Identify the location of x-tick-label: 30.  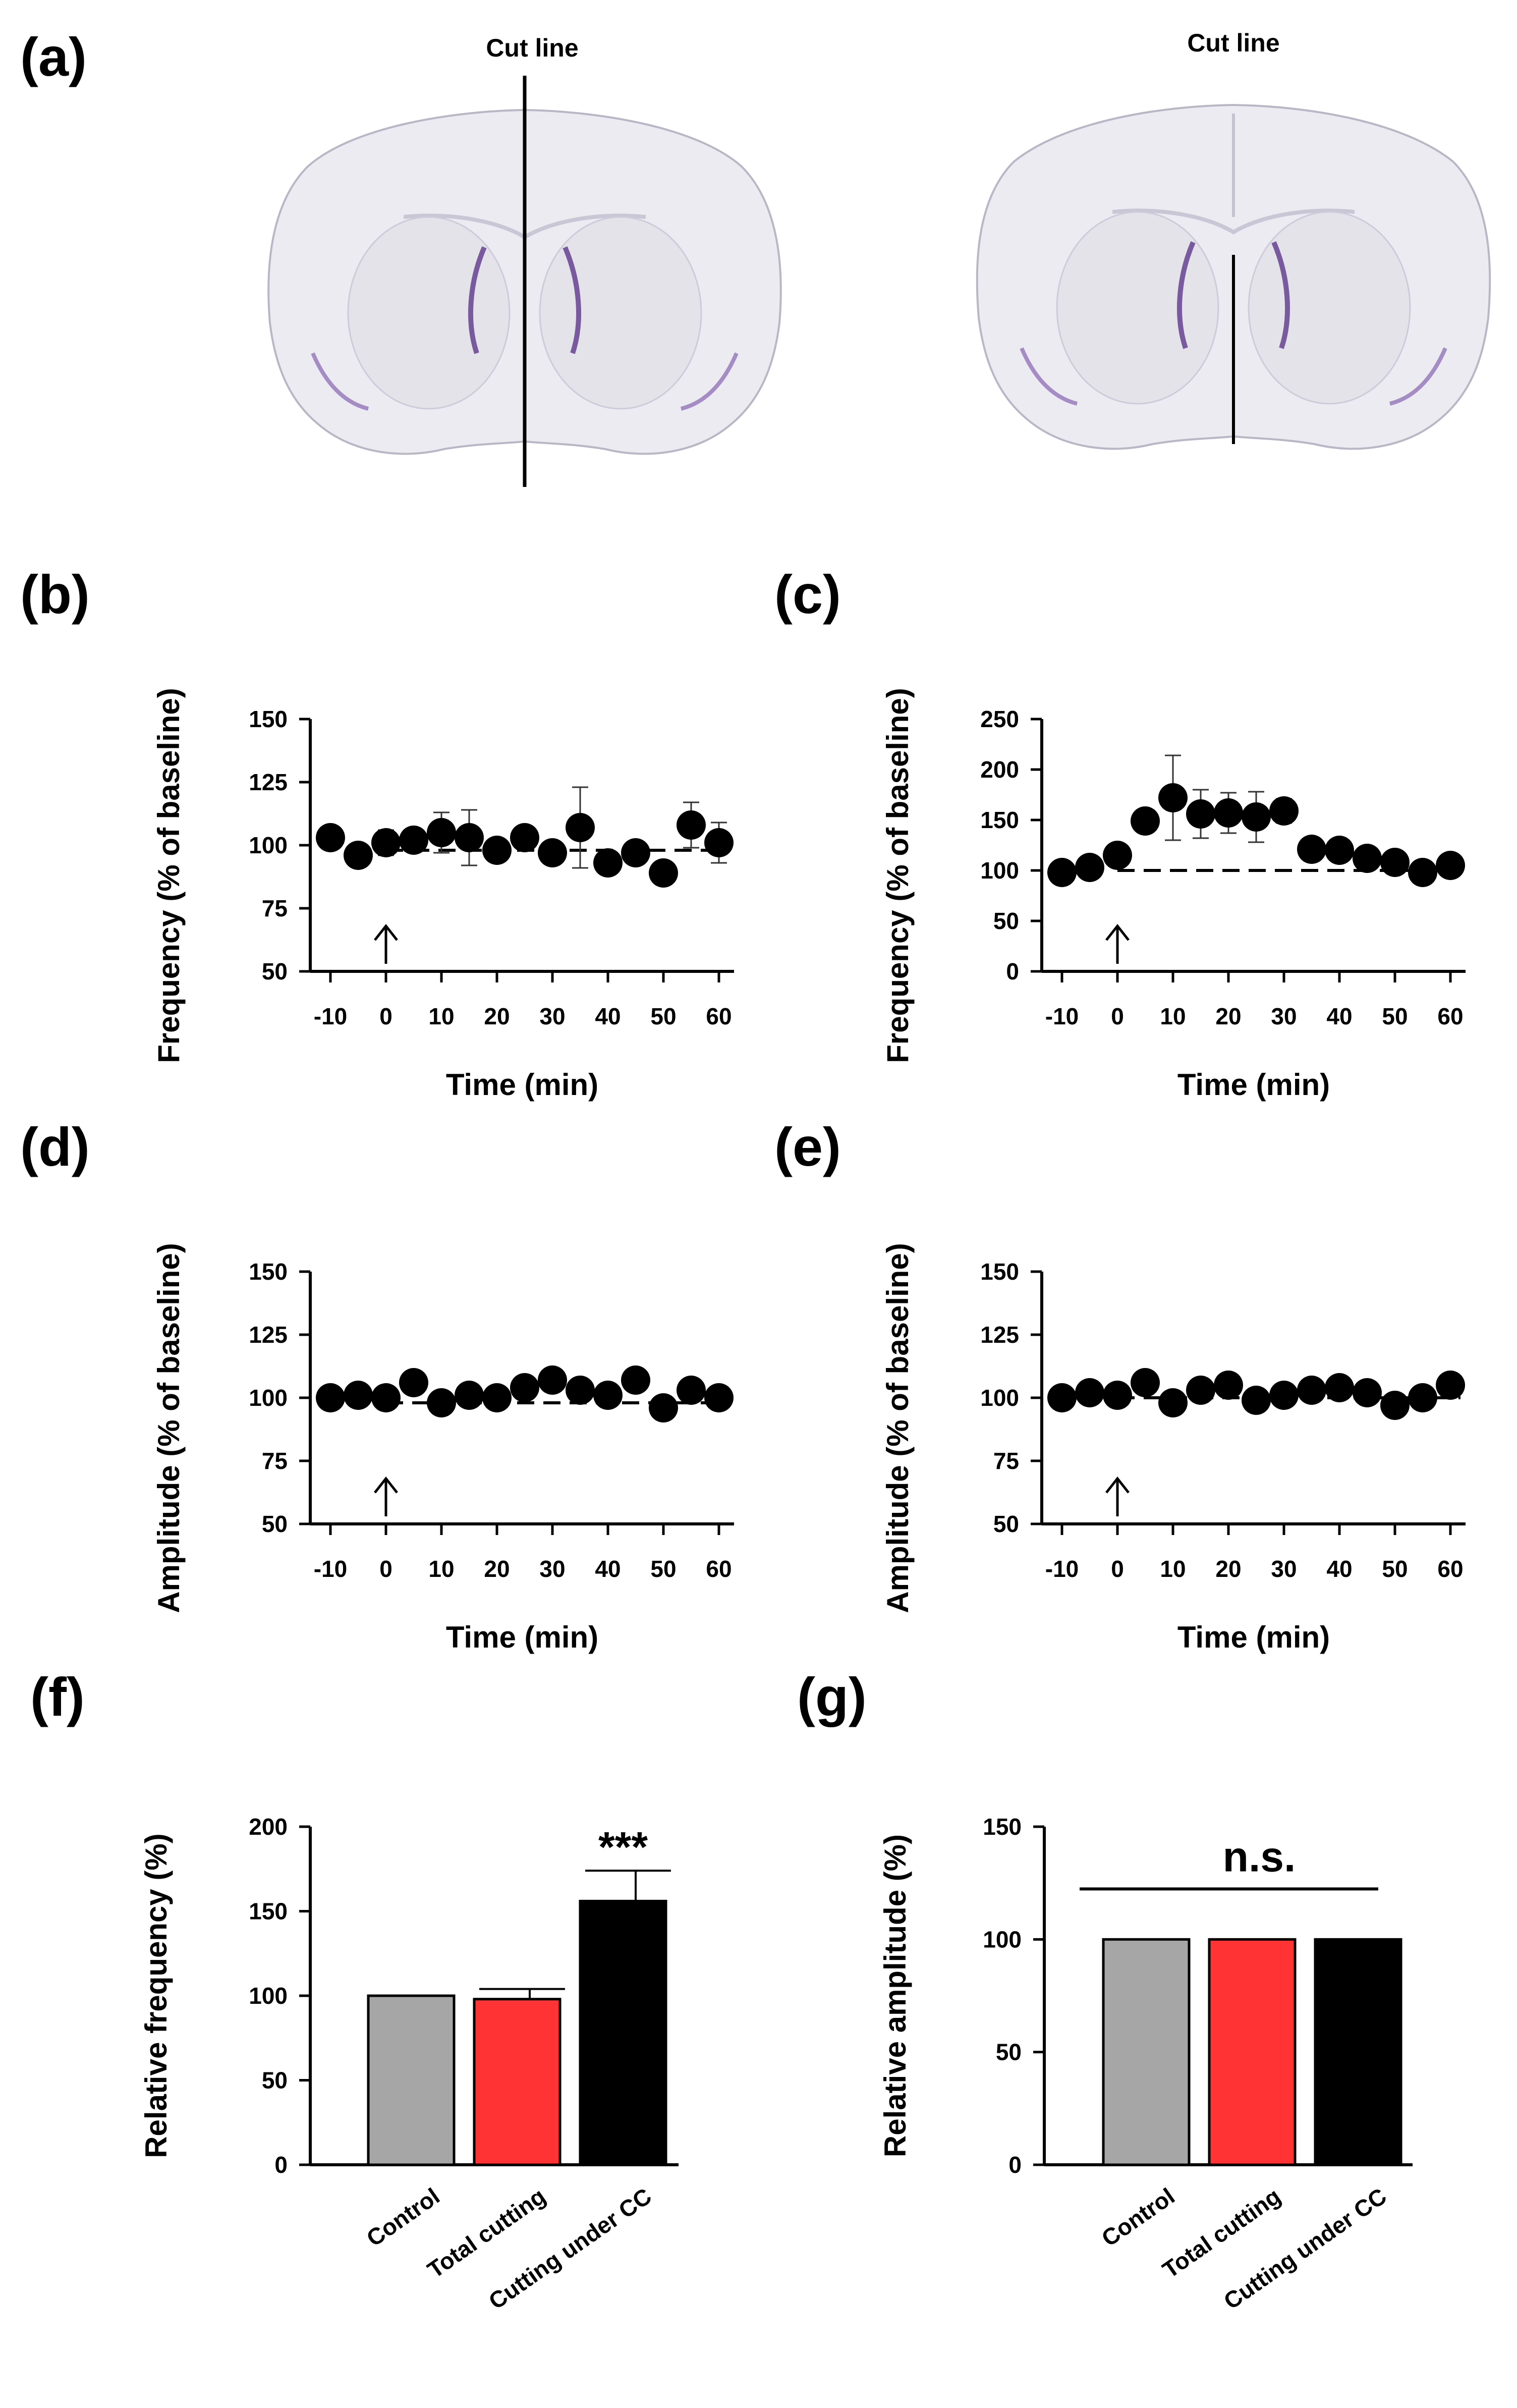
(552, 1016).